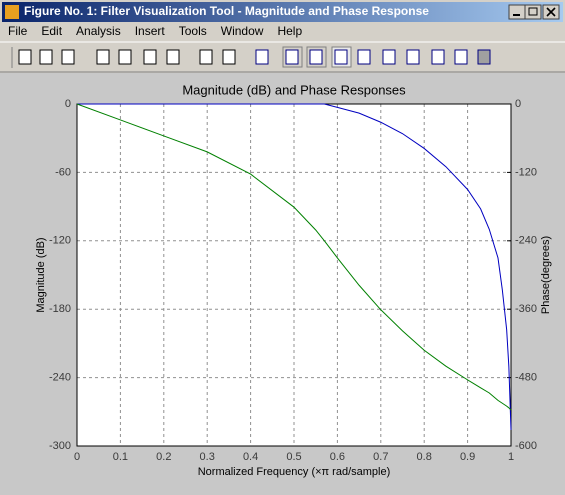  Describe the element at coordinates (294, 89) in the screenshot. I see `chart-title: Magnitude (dB) and Phase Responses` at that location.